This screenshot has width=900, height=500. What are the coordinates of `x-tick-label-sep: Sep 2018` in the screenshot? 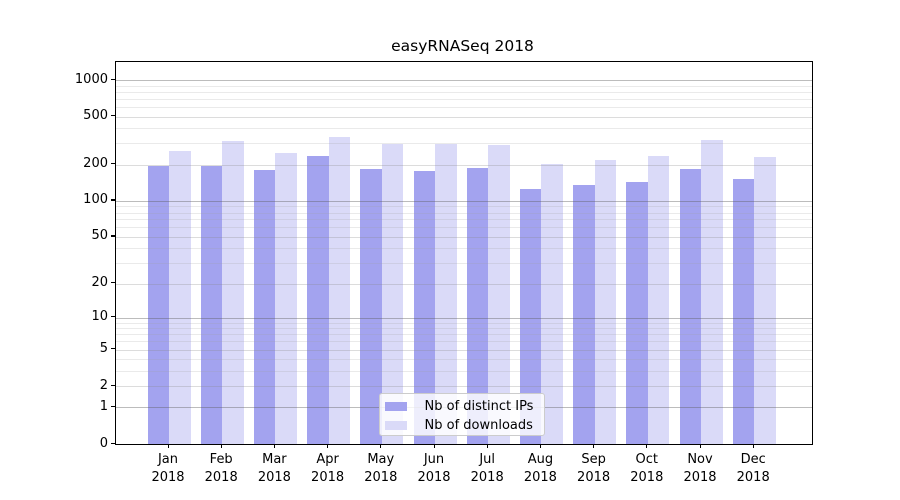 It's located at (594, 468).